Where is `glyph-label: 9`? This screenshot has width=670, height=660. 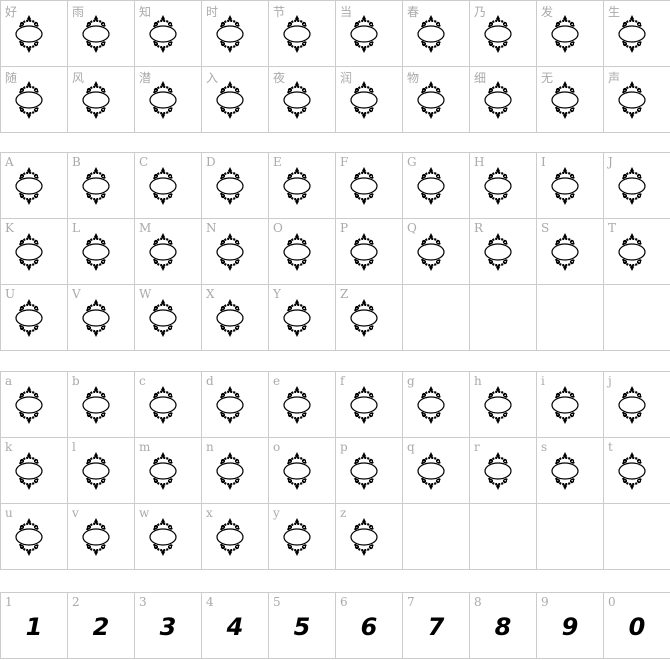 glyph-label: 9 is located at coordinates (545, 602).